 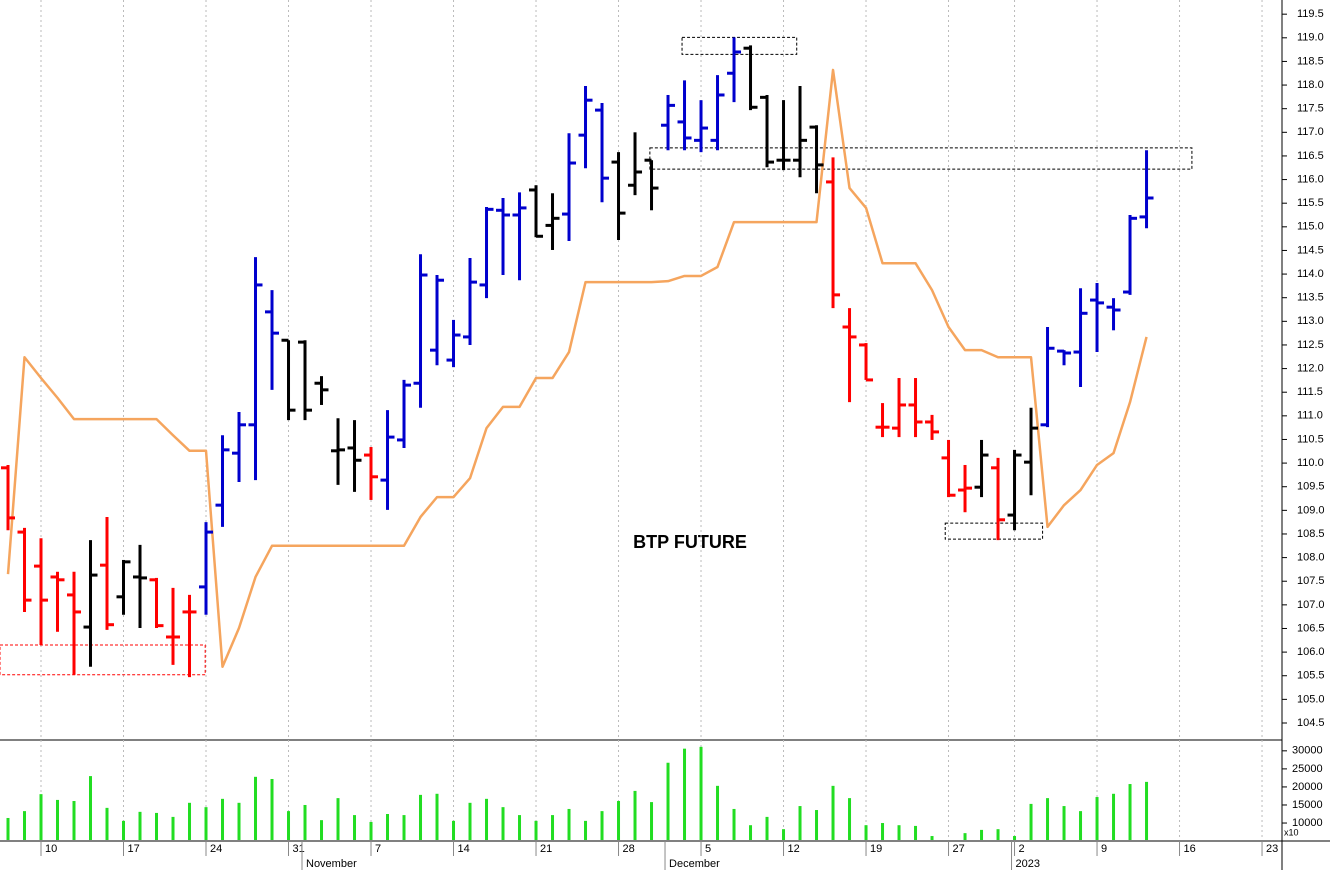 I want to click on x-tick-label: 12, so click(x=794, y=849).